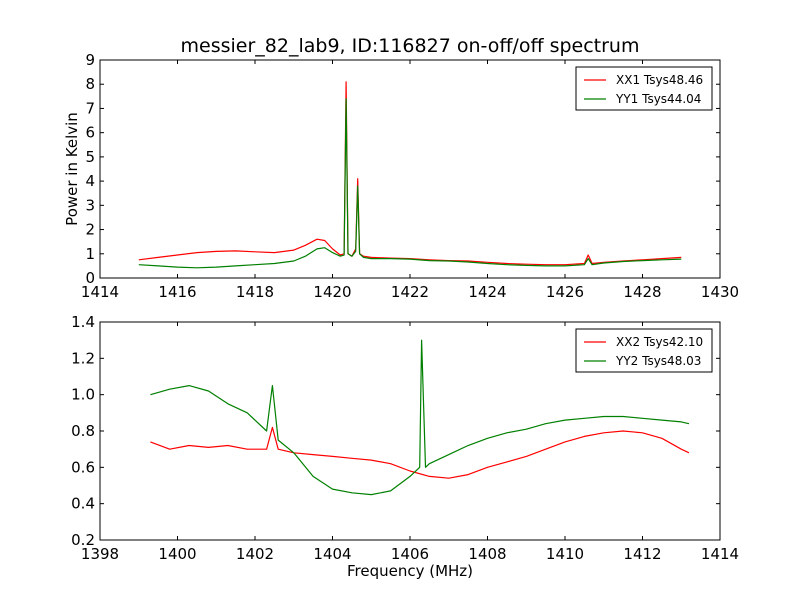 This screenshot has height=600, width=800. What do you see at coordinates (410, 292) in the screenshot?
I see `x-tick-label: 1422` at bounding box center [410, 292].